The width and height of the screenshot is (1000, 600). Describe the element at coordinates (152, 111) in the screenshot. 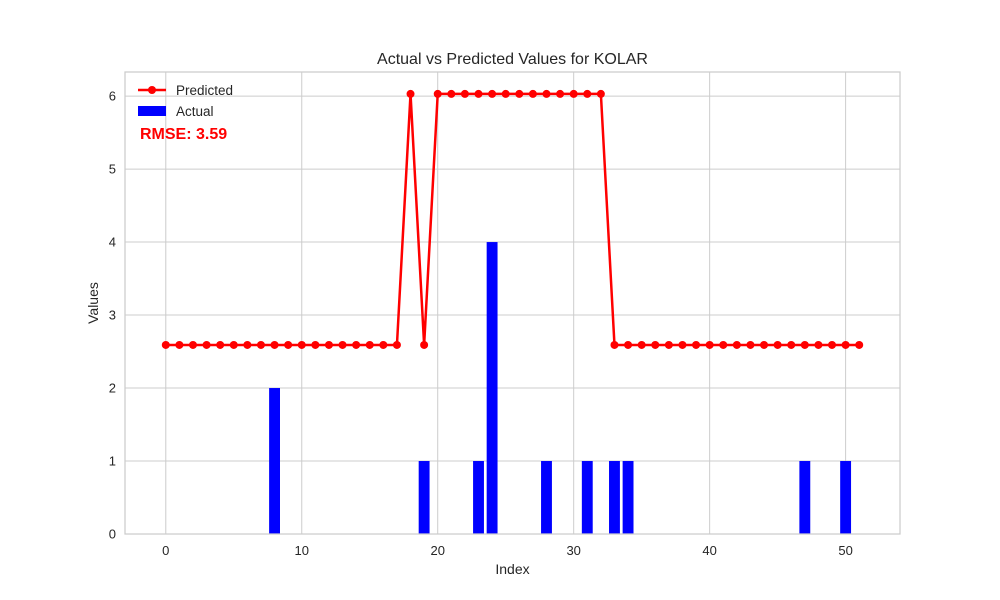

I see `legend-actual-bar-swatch` at that location.